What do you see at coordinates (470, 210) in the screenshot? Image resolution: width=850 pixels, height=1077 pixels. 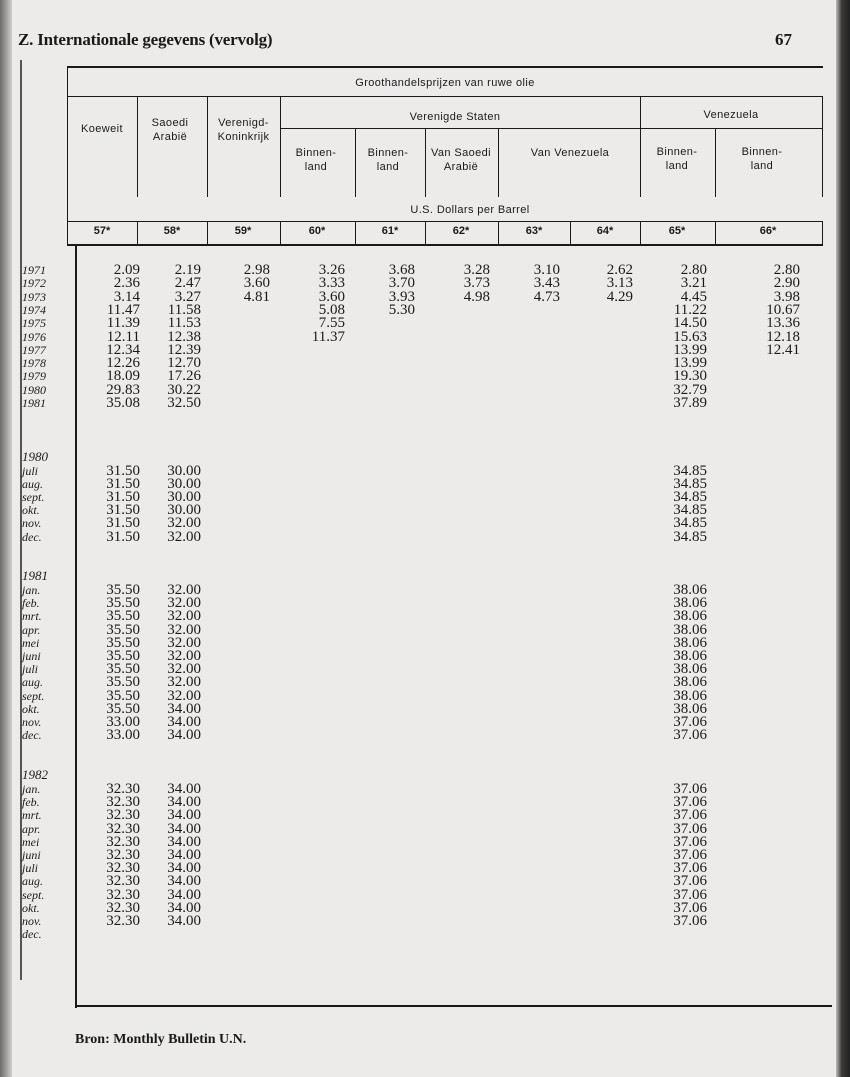 I see `unit-label: U.S. Dollars per Barrel` at bounding box center [470, 210].